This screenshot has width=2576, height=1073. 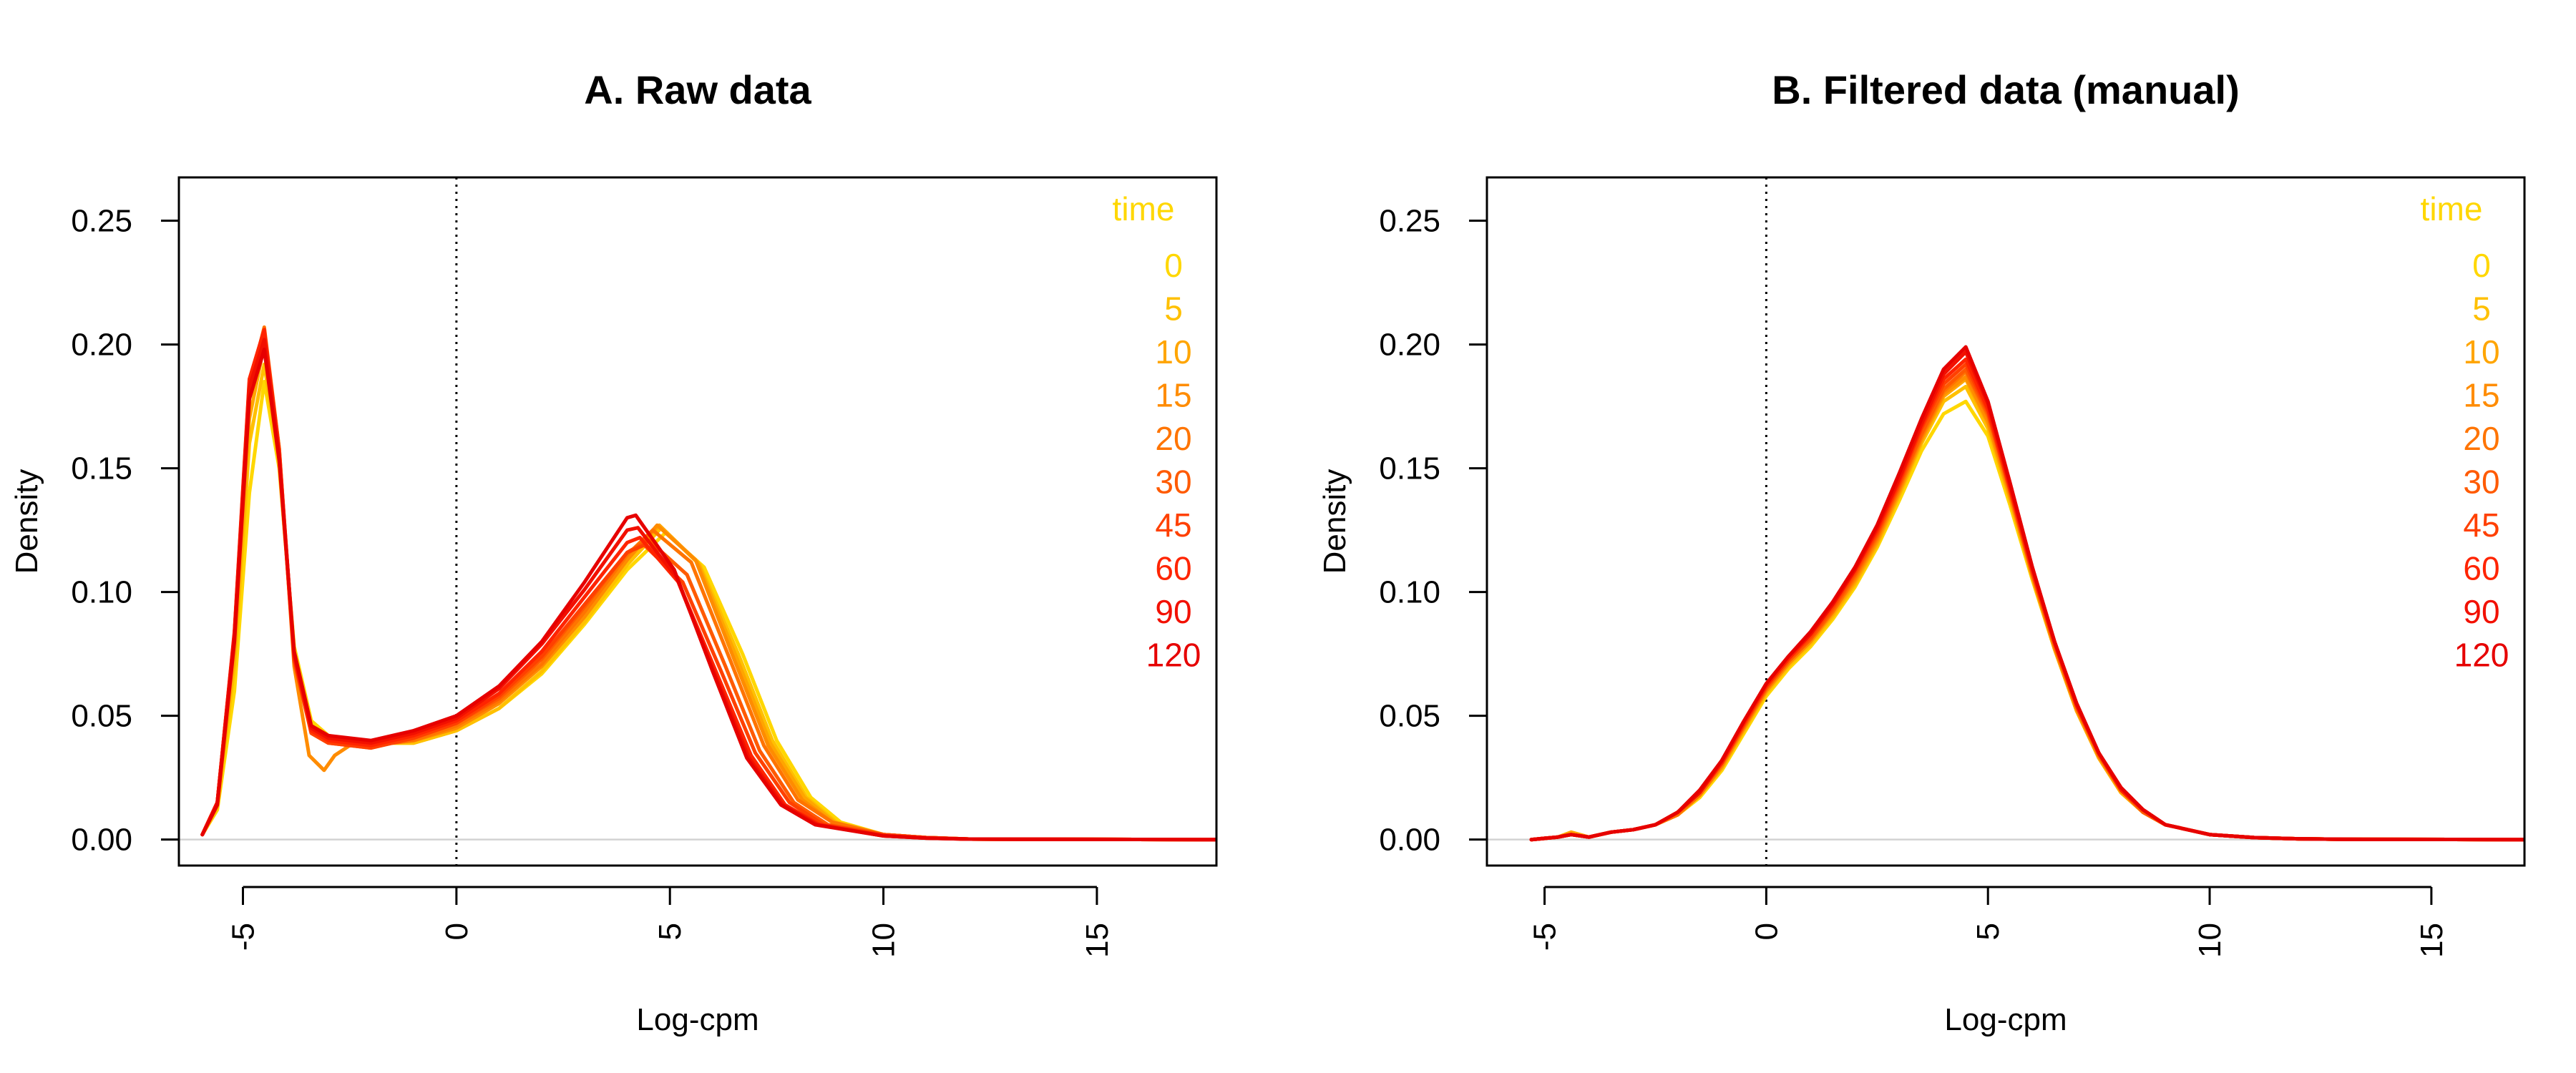 I want to click on chart-title: B. Filtered data (manual), so click(x=2005, y=89).